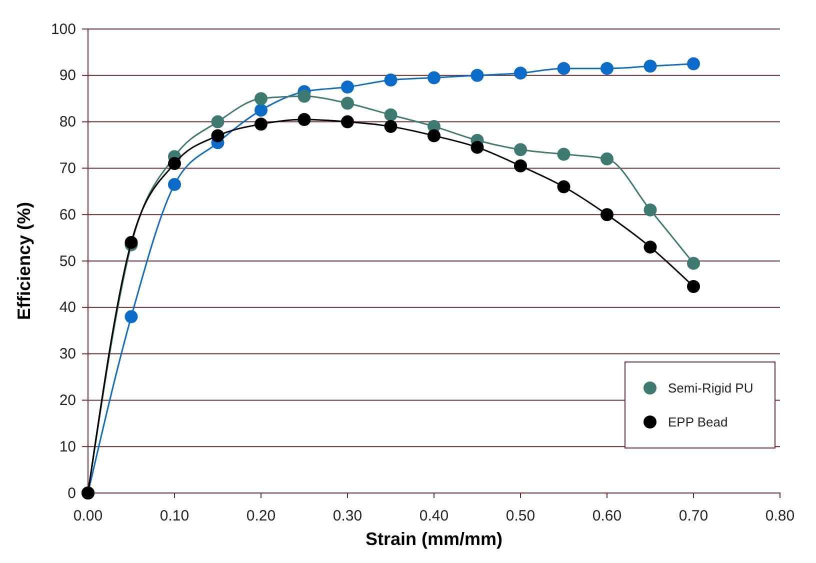 The image size is (816, 563). I want to click on y-tick-label: 20, so click(67, 400).